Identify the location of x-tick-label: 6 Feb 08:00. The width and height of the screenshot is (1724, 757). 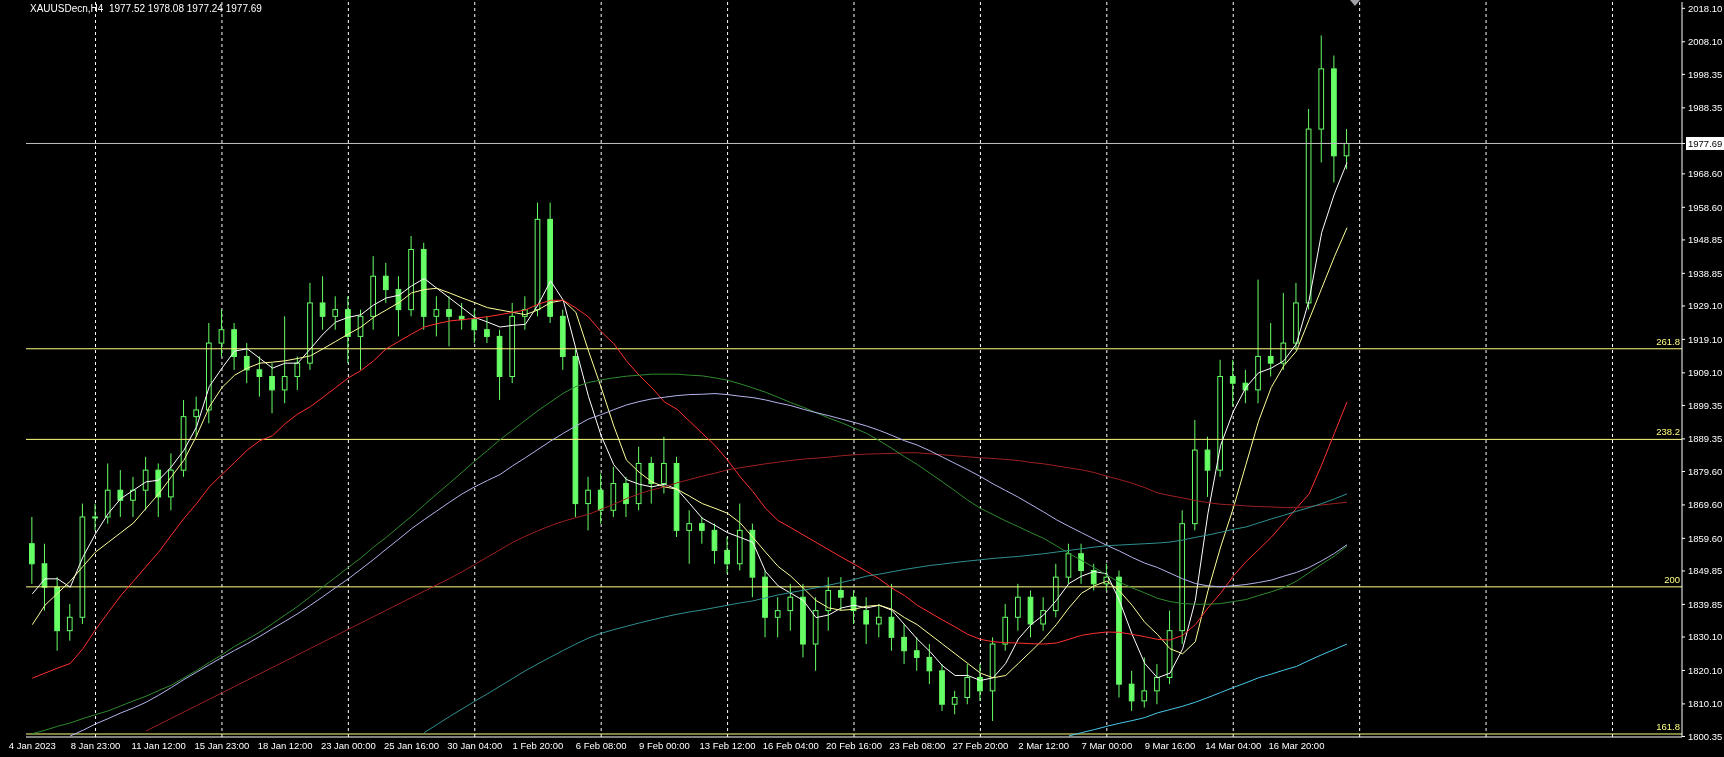
(601, 745).